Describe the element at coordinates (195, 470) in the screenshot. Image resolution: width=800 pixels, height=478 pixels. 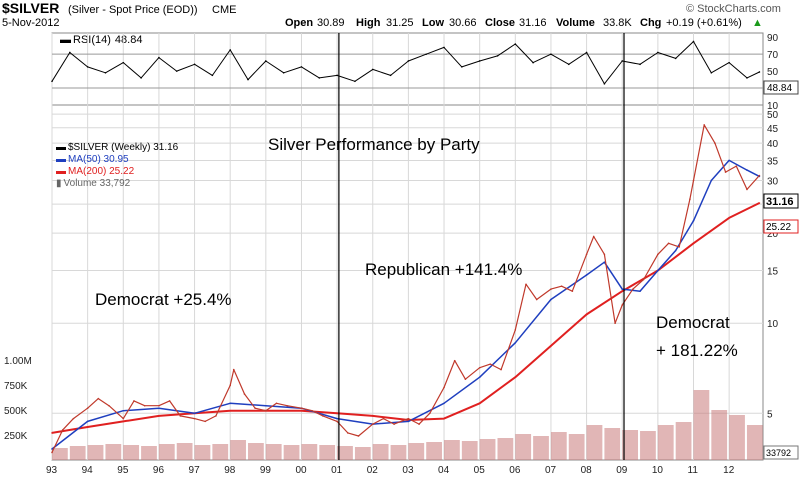
I see `x-tick-label: 97` at that location.